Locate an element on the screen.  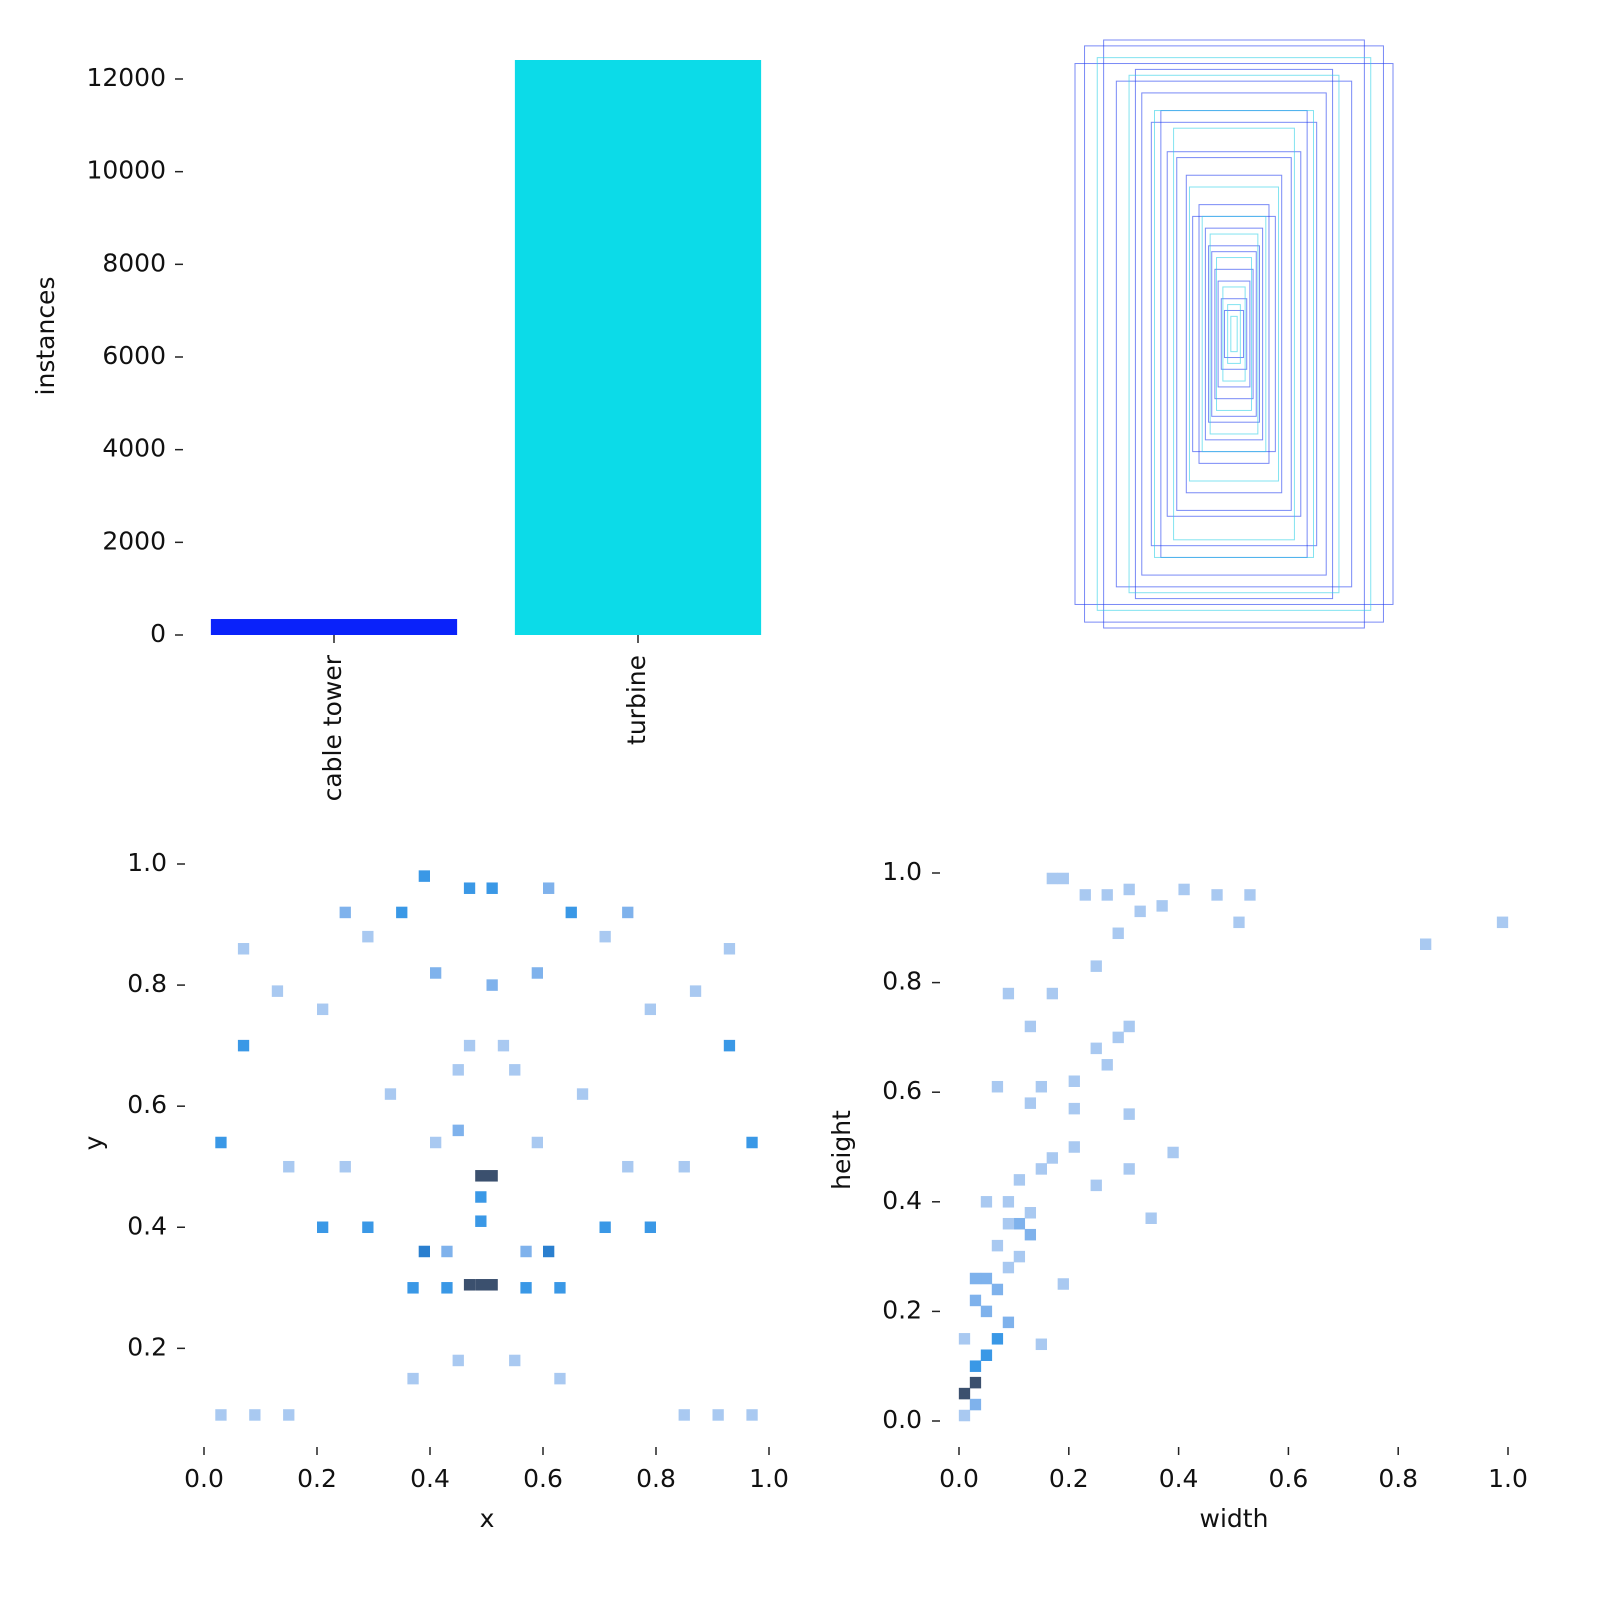
label-box is located at coordinates (1234, 334).